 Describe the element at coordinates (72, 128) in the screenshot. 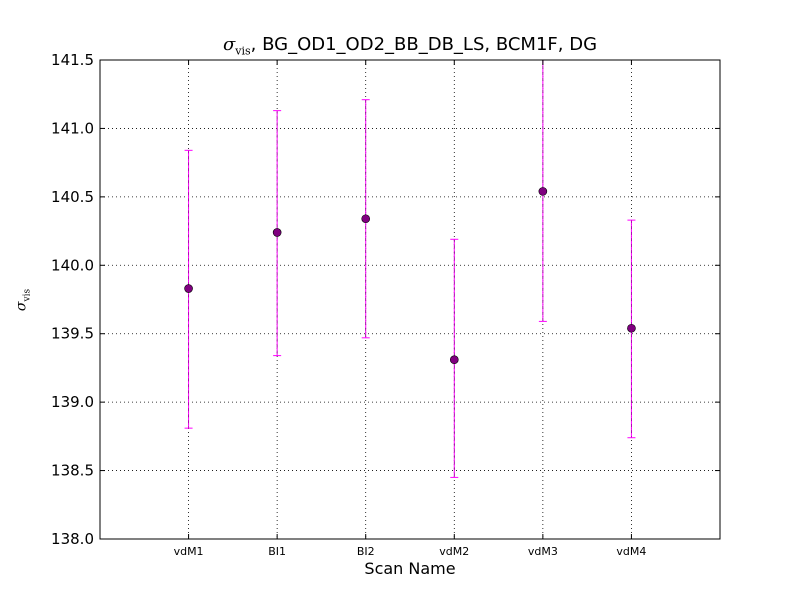

I see `y-tick-label: 141.0` at that location.